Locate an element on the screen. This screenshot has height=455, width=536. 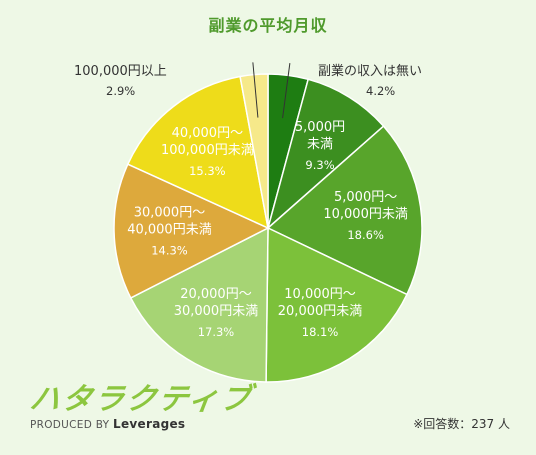
slice-label-2-1: 10,000円未満 is located at coordinates (365, 214).